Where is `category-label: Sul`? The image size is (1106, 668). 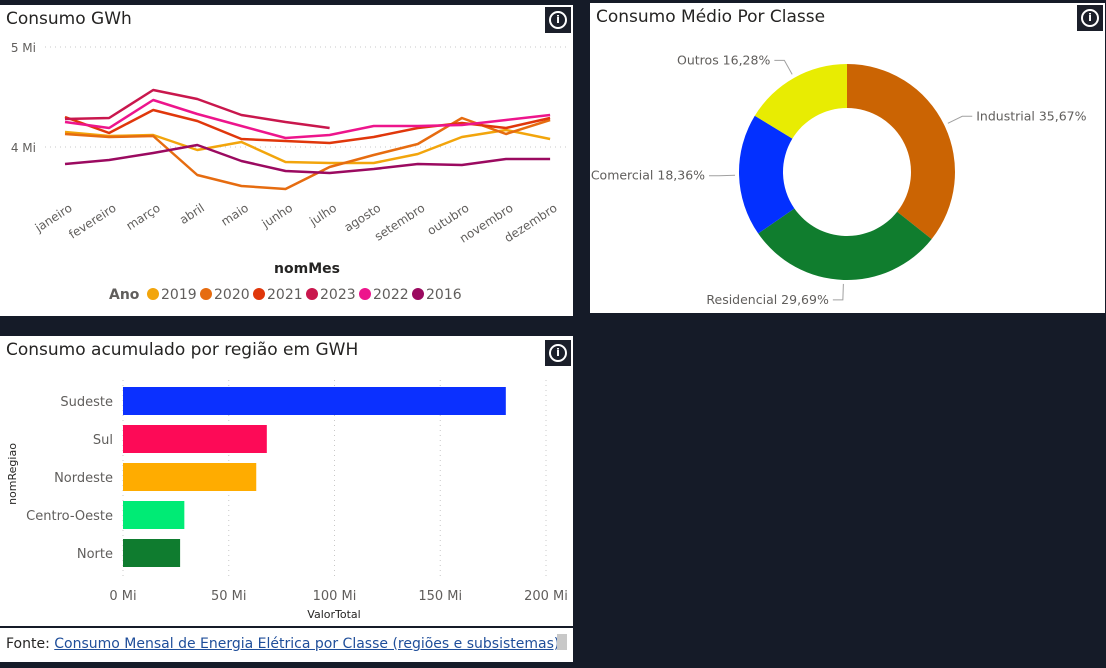
category-label: Sul is located at coordinates (103, 440).